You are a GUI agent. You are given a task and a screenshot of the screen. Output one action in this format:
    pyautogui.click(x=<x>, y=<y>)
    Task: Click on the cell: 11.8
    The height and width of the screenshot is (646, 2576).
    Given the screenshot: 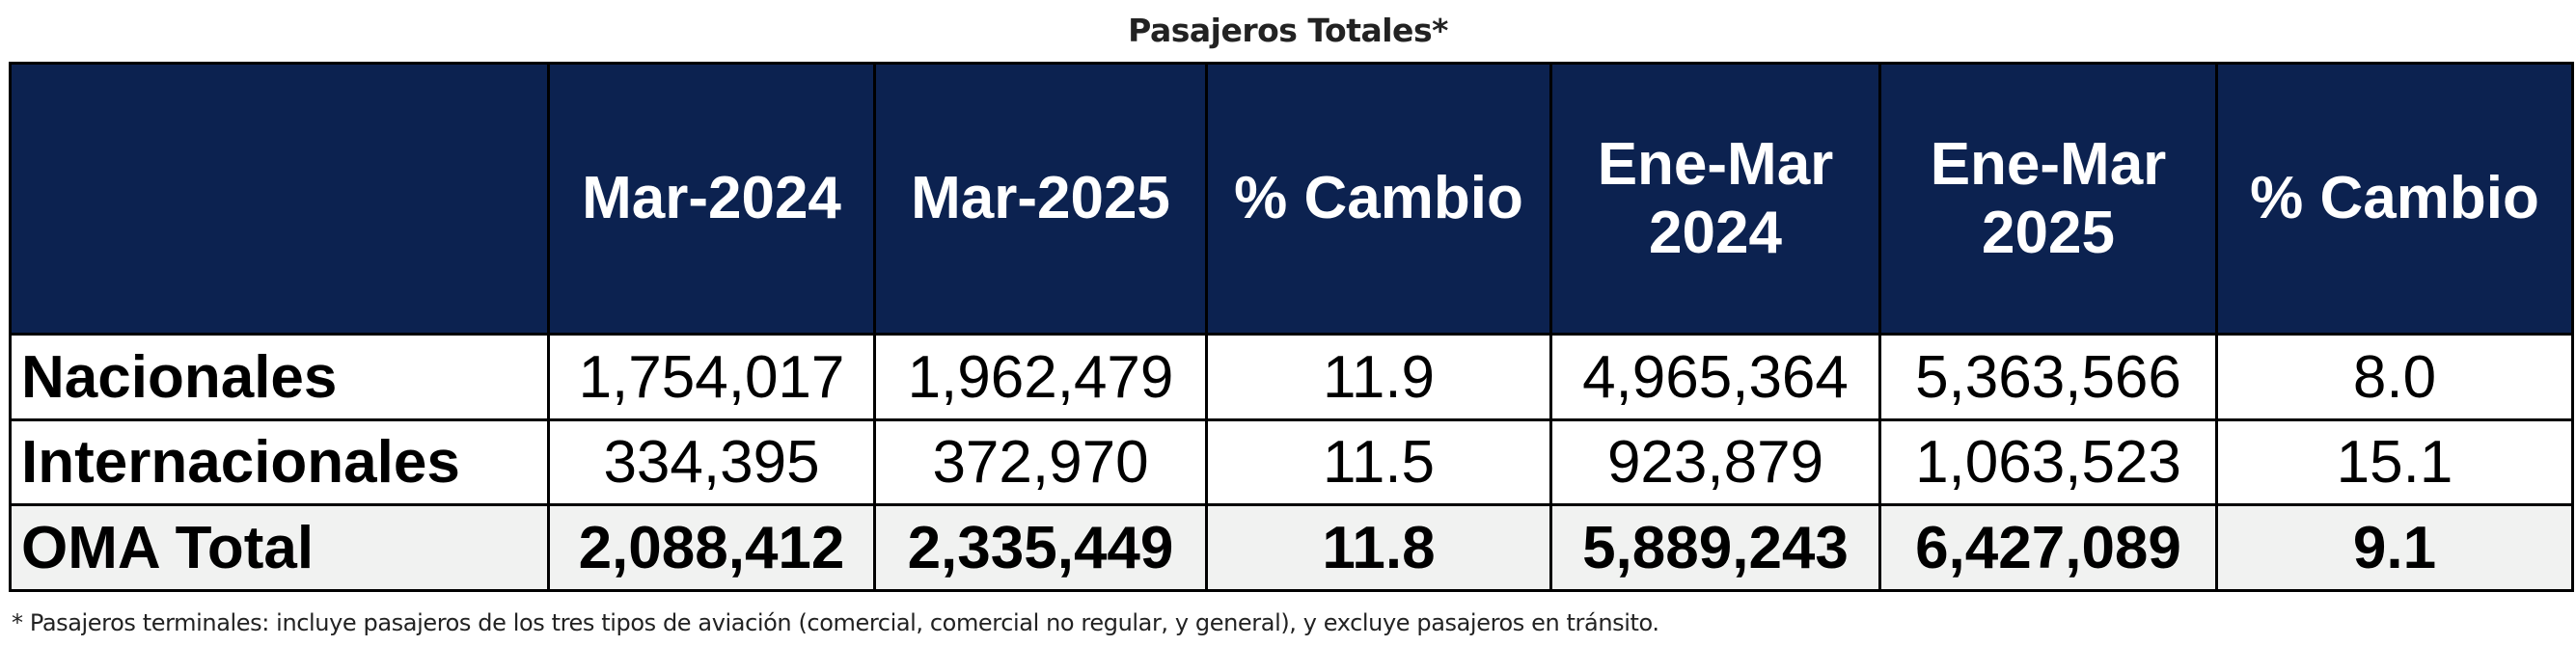 What is the action you would take?
    pyautogui.click(x=1378, y=547)
    